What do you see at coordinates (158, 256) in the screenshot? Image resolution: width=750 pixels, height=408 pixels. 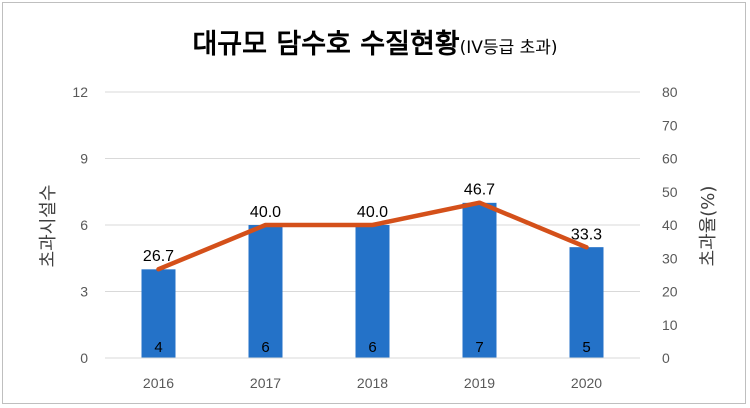 I see `line-value-label: 26.7` at bounding box center [158, 256].